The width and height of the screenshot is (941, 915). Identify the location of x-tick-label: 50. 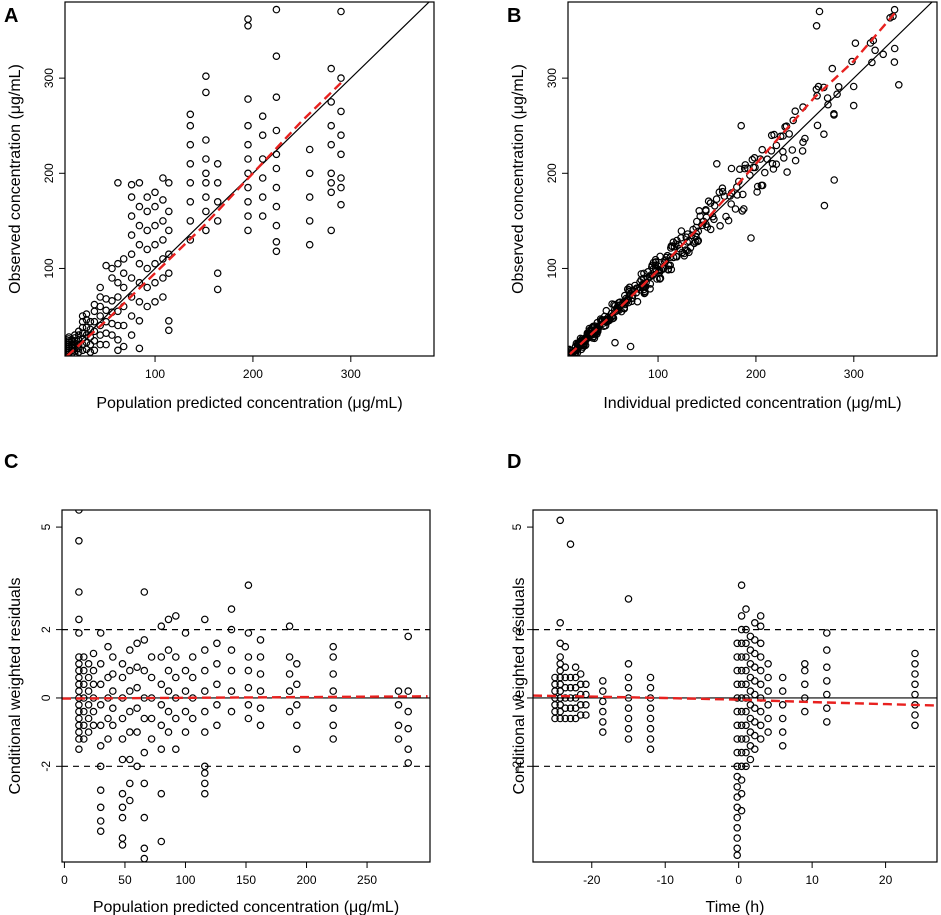
(125, 880).